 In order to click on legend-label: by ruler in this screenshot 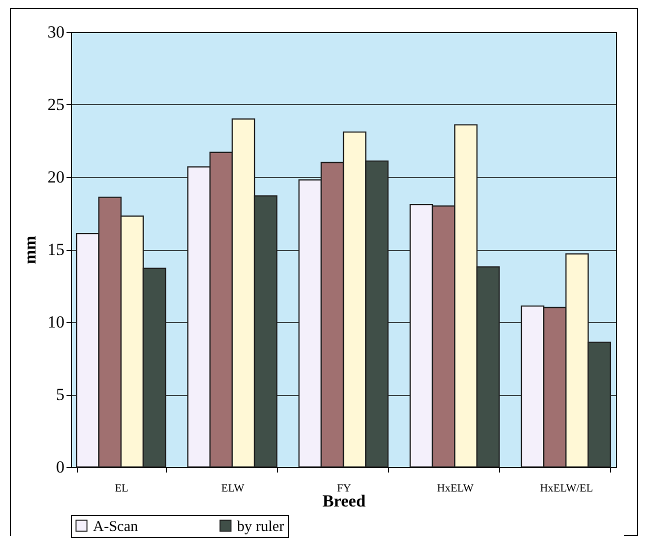, I will do `click(260, 526)`.